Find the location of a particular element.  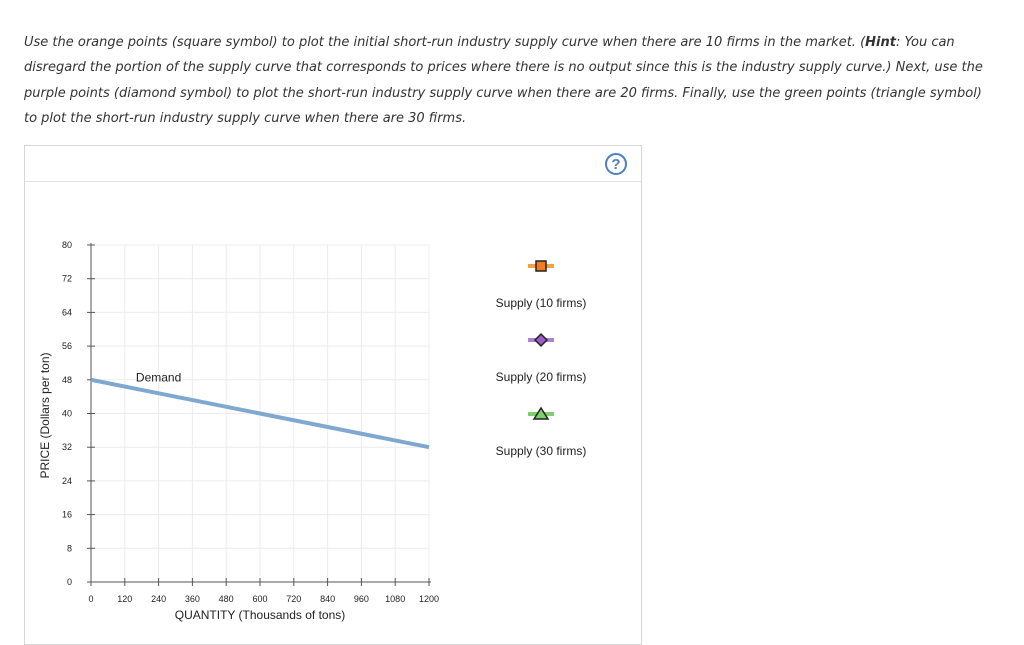

square-marker-icon is located at coordinates (541, 266).